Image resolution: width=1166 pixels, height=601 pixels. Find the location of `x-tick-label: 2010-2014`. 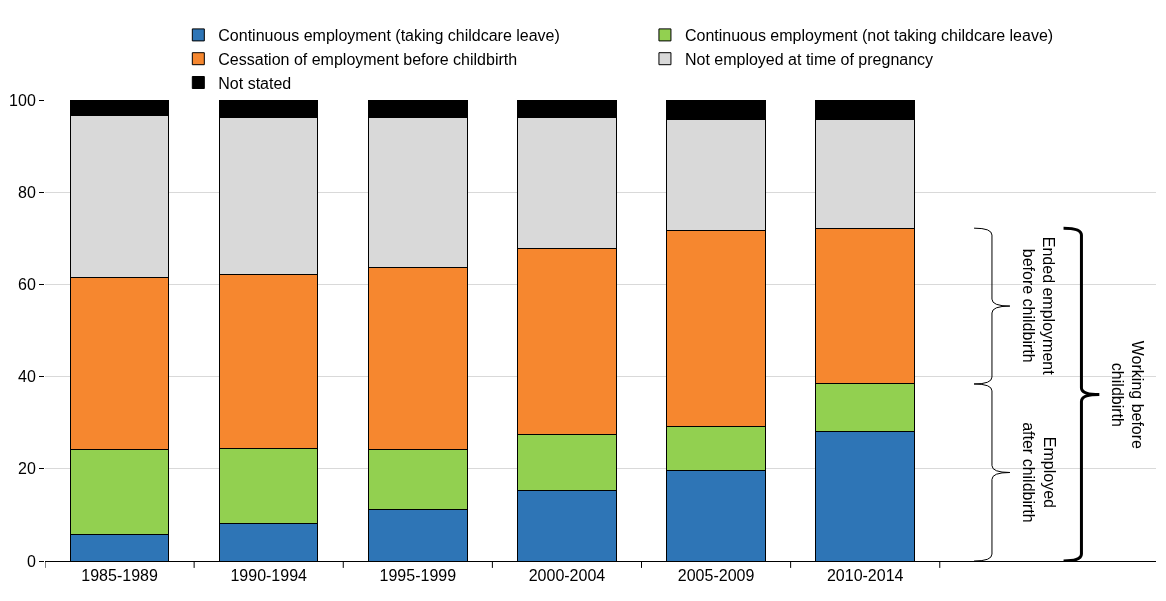

x-tick-label: 2010-2014 is located at coordinates (865, 576).